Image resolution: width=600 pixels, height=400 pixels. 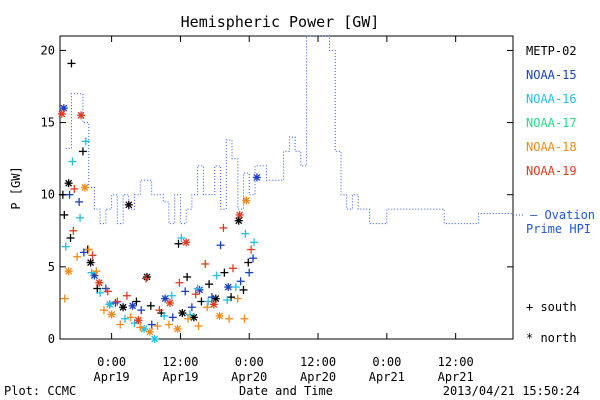 What do you see at coordinates (551, 51) in the screenshot?
I see `legend-entry: METP-02` at bounding box center [551, 51].